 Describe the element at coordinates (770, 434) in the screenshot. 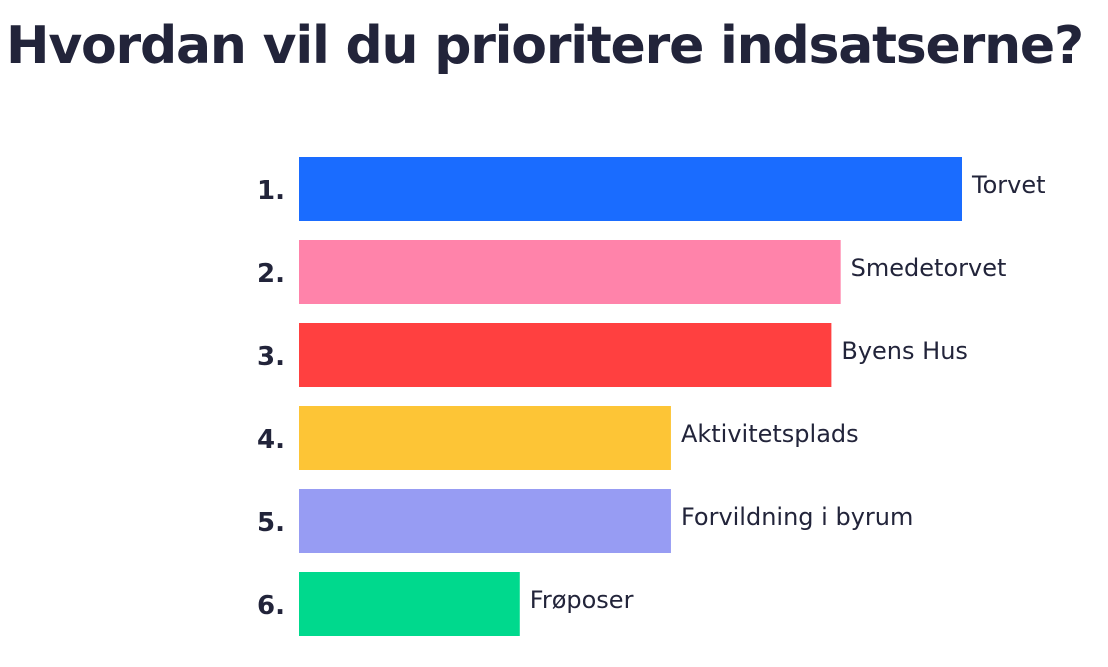

I see `bar-label: Aktivitetsplads` at that location.